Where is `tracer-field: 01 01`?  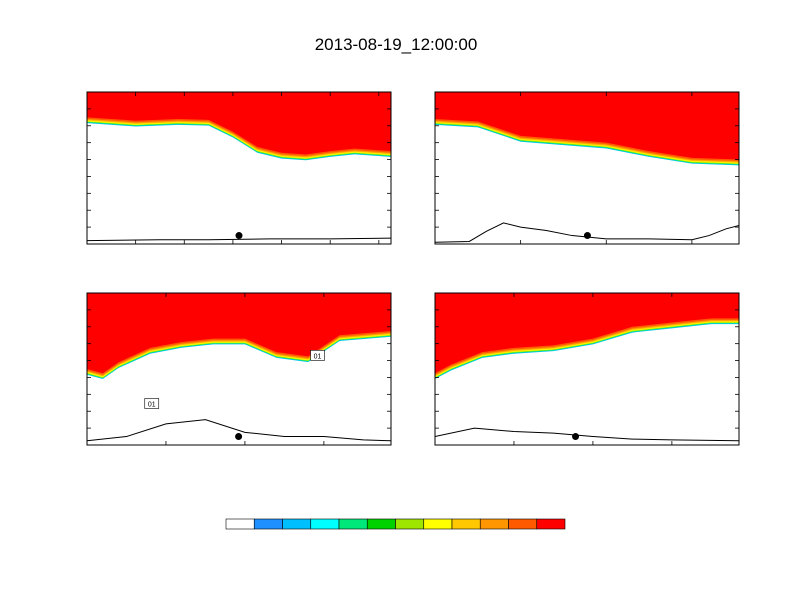
tracer-field: 01 01 is located at coordinates (239, 367).